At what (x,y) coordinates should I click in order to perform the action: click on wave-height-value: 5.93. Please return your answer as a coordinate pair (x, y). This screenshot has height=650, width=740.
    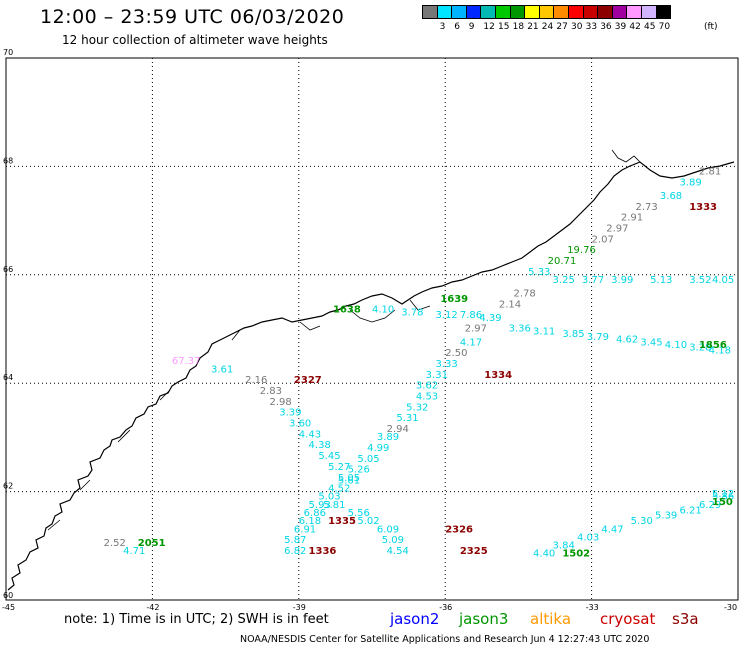
    Looking at the image, I should click on (320, 505).